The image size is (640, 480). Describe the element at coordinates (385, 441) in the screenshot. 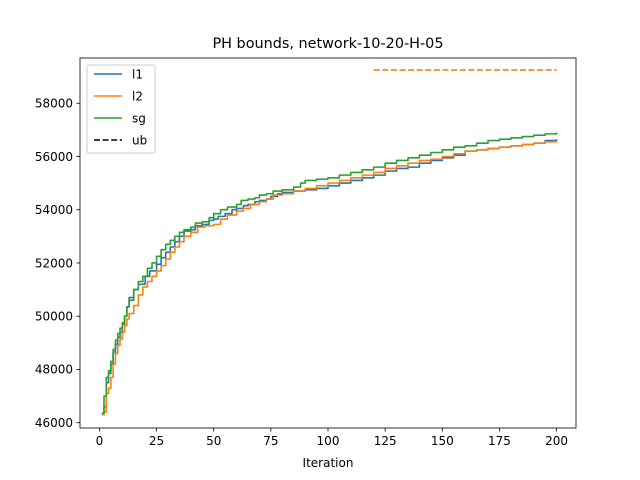

I see `x-tick-label: 125` at that location.